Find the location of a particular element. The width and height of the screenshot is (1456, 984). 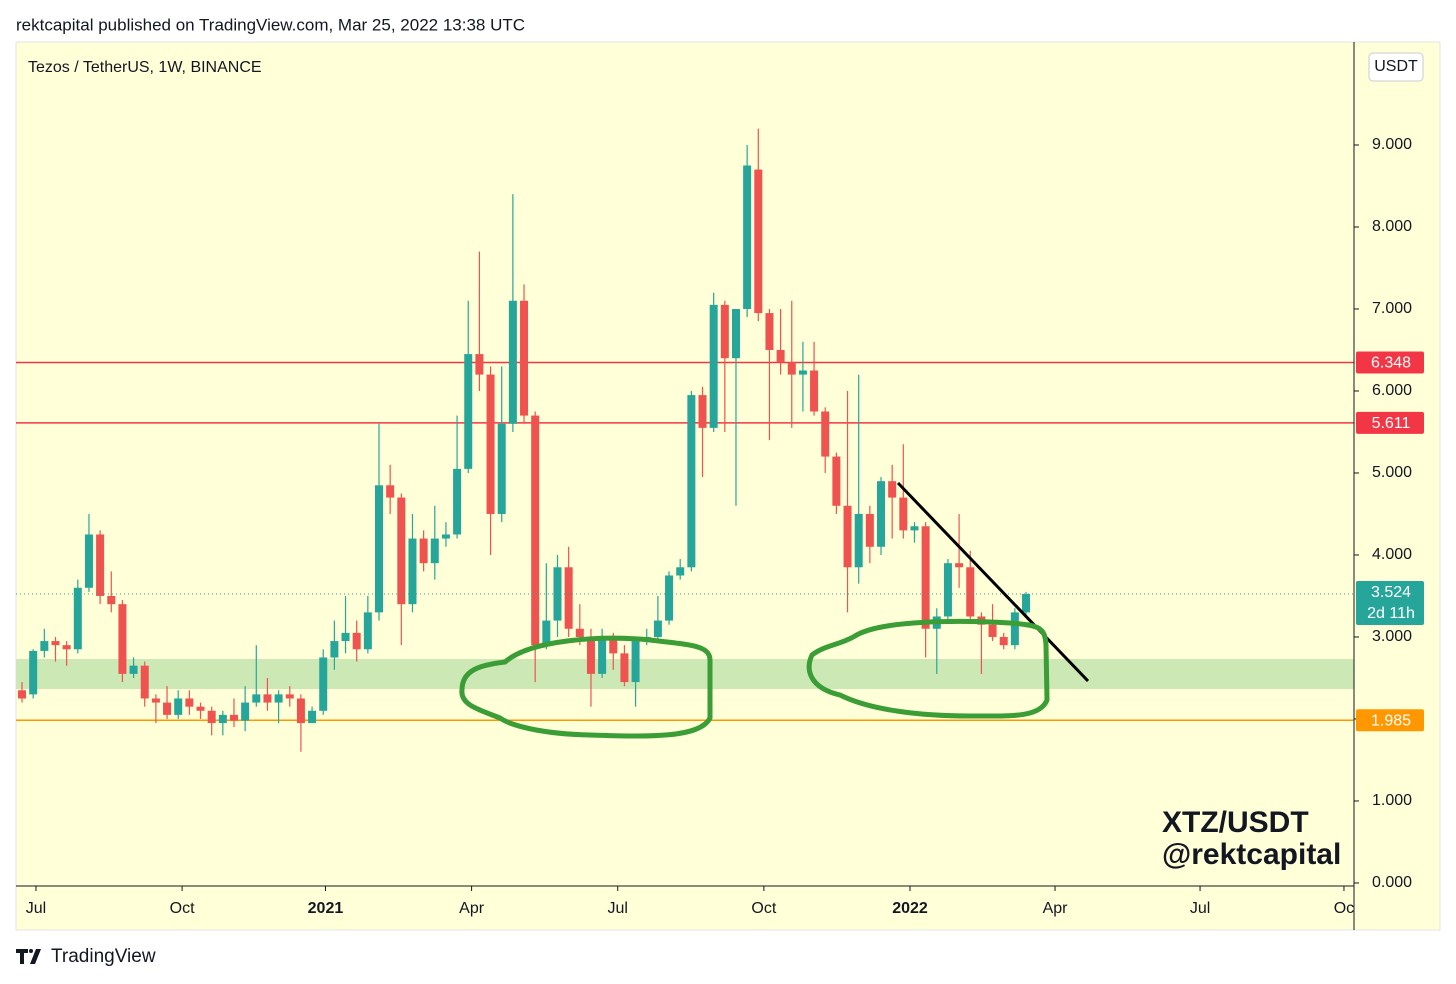

y-tick-label: 8.000 is located at coordinates (1392, 226).